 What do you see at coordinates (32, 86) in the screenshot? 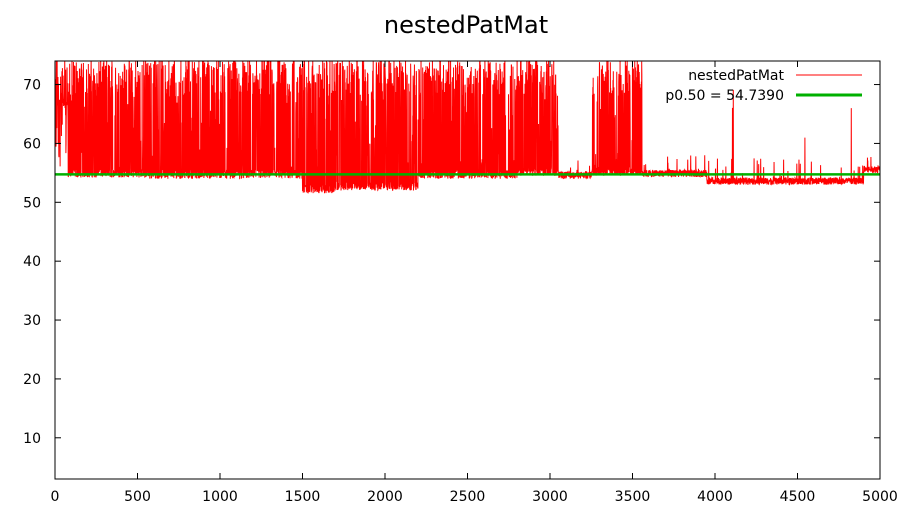
I see `y-tick-label: 70` at bounding box center [32, 86].